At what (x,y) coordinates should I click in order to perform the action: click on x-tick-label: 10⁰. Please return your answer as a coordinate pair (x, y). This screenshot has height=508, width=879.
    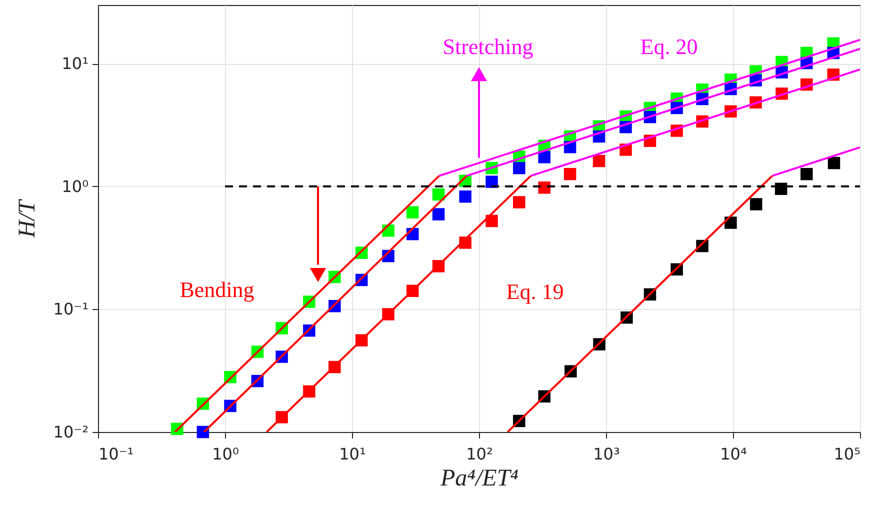
    Looking at the image, I should click on (225, 454).